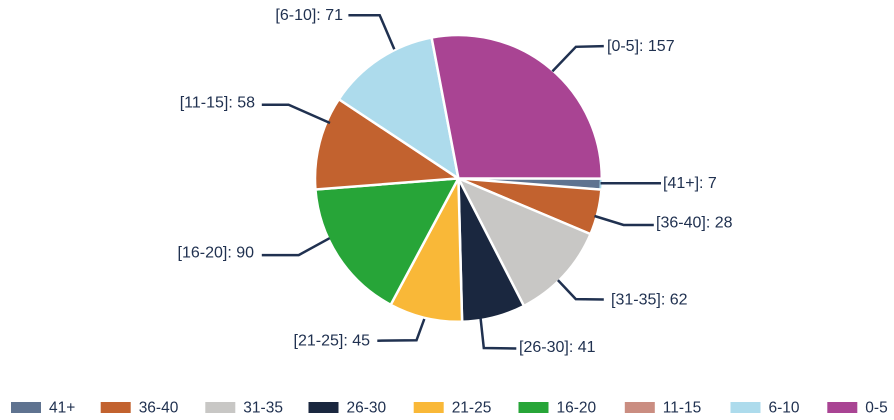 The image size is (894, 420). Describe the element at coordinates (62, 408) in the screenshot. I see `svg-text: 41+` at that location.